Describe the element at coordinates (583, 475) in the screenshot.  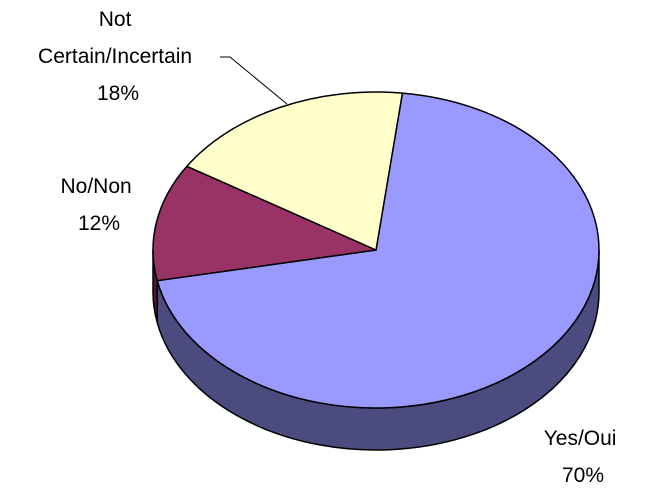
I see `label-yes-value: 70%` at that location.